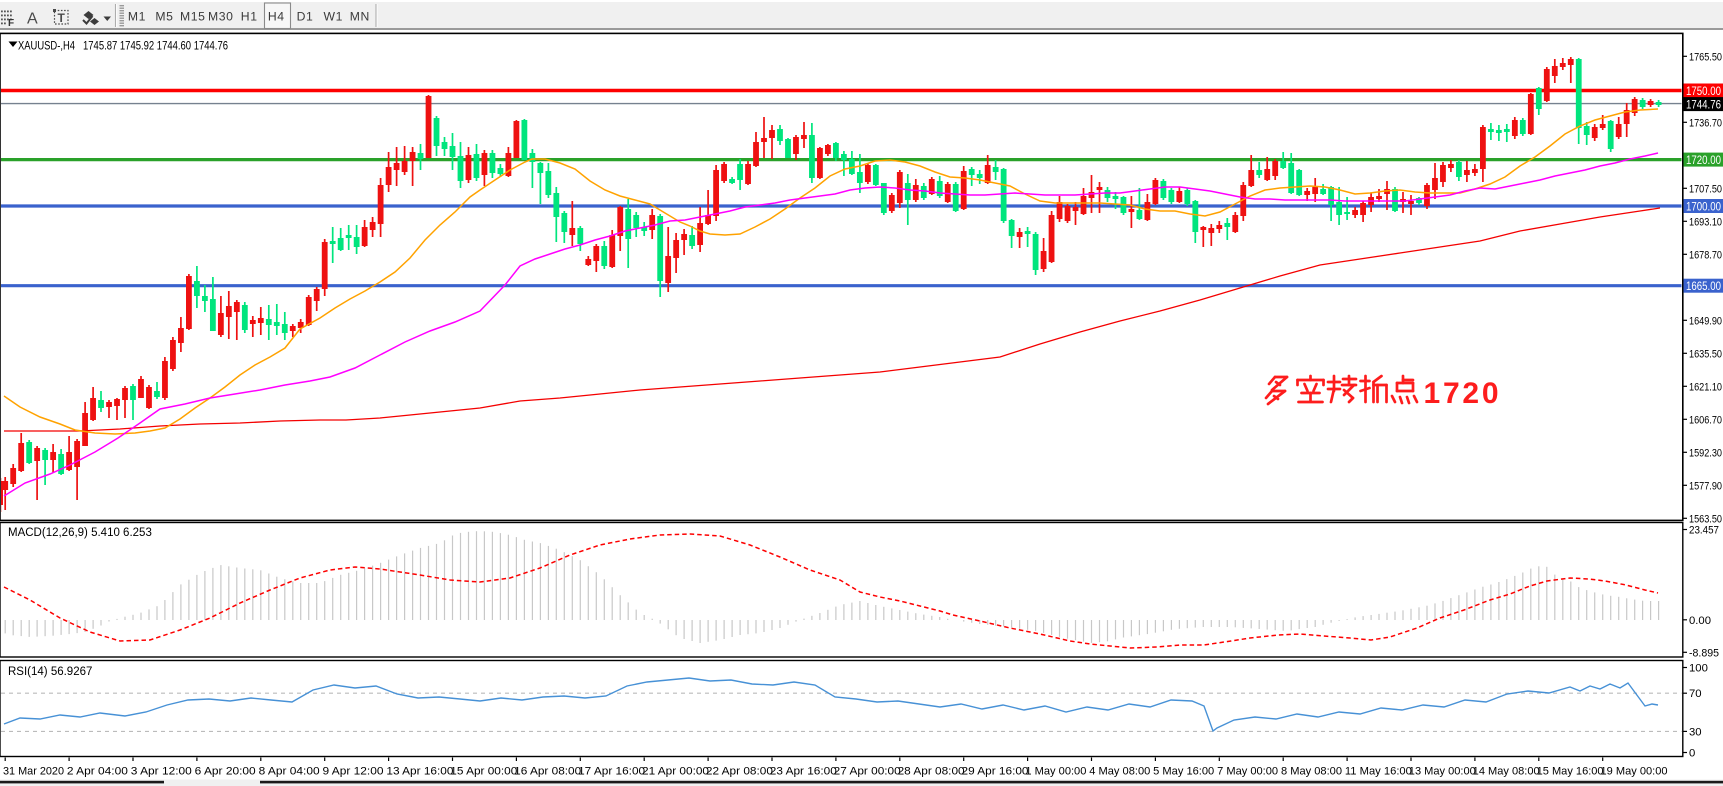 Image resolution: width=1723 pixels, height=786 pixels. I want to click on svg-text: M30, so click(221, 17).